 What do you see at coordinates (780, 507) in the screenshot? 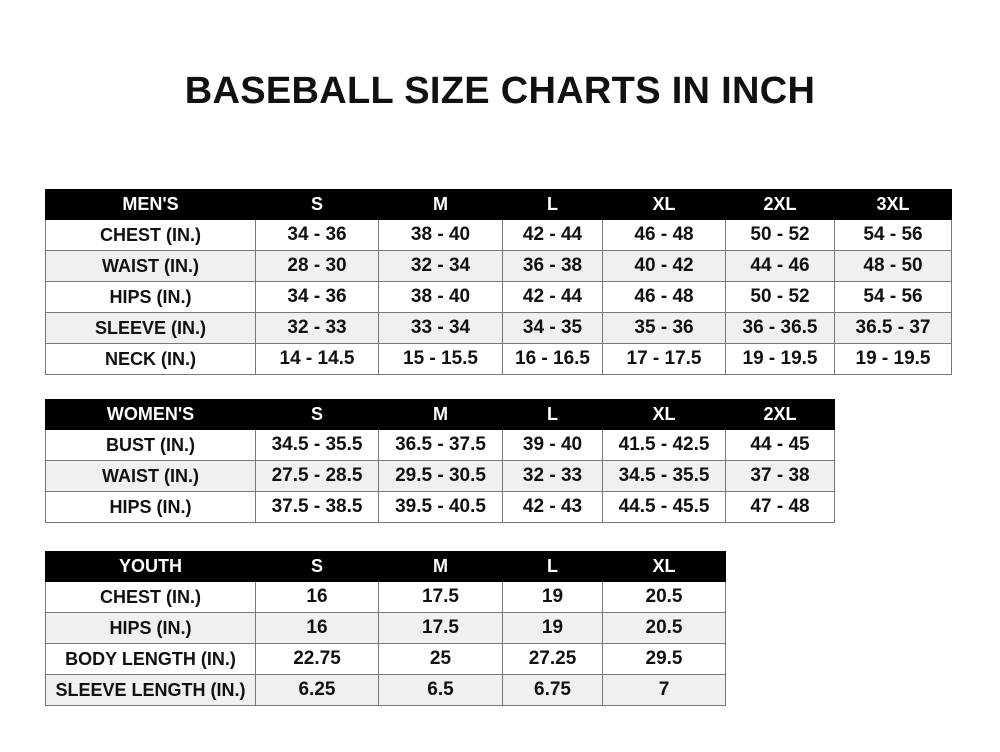
I see `size-value: 47 - 48` at bounding box center [780, 507].